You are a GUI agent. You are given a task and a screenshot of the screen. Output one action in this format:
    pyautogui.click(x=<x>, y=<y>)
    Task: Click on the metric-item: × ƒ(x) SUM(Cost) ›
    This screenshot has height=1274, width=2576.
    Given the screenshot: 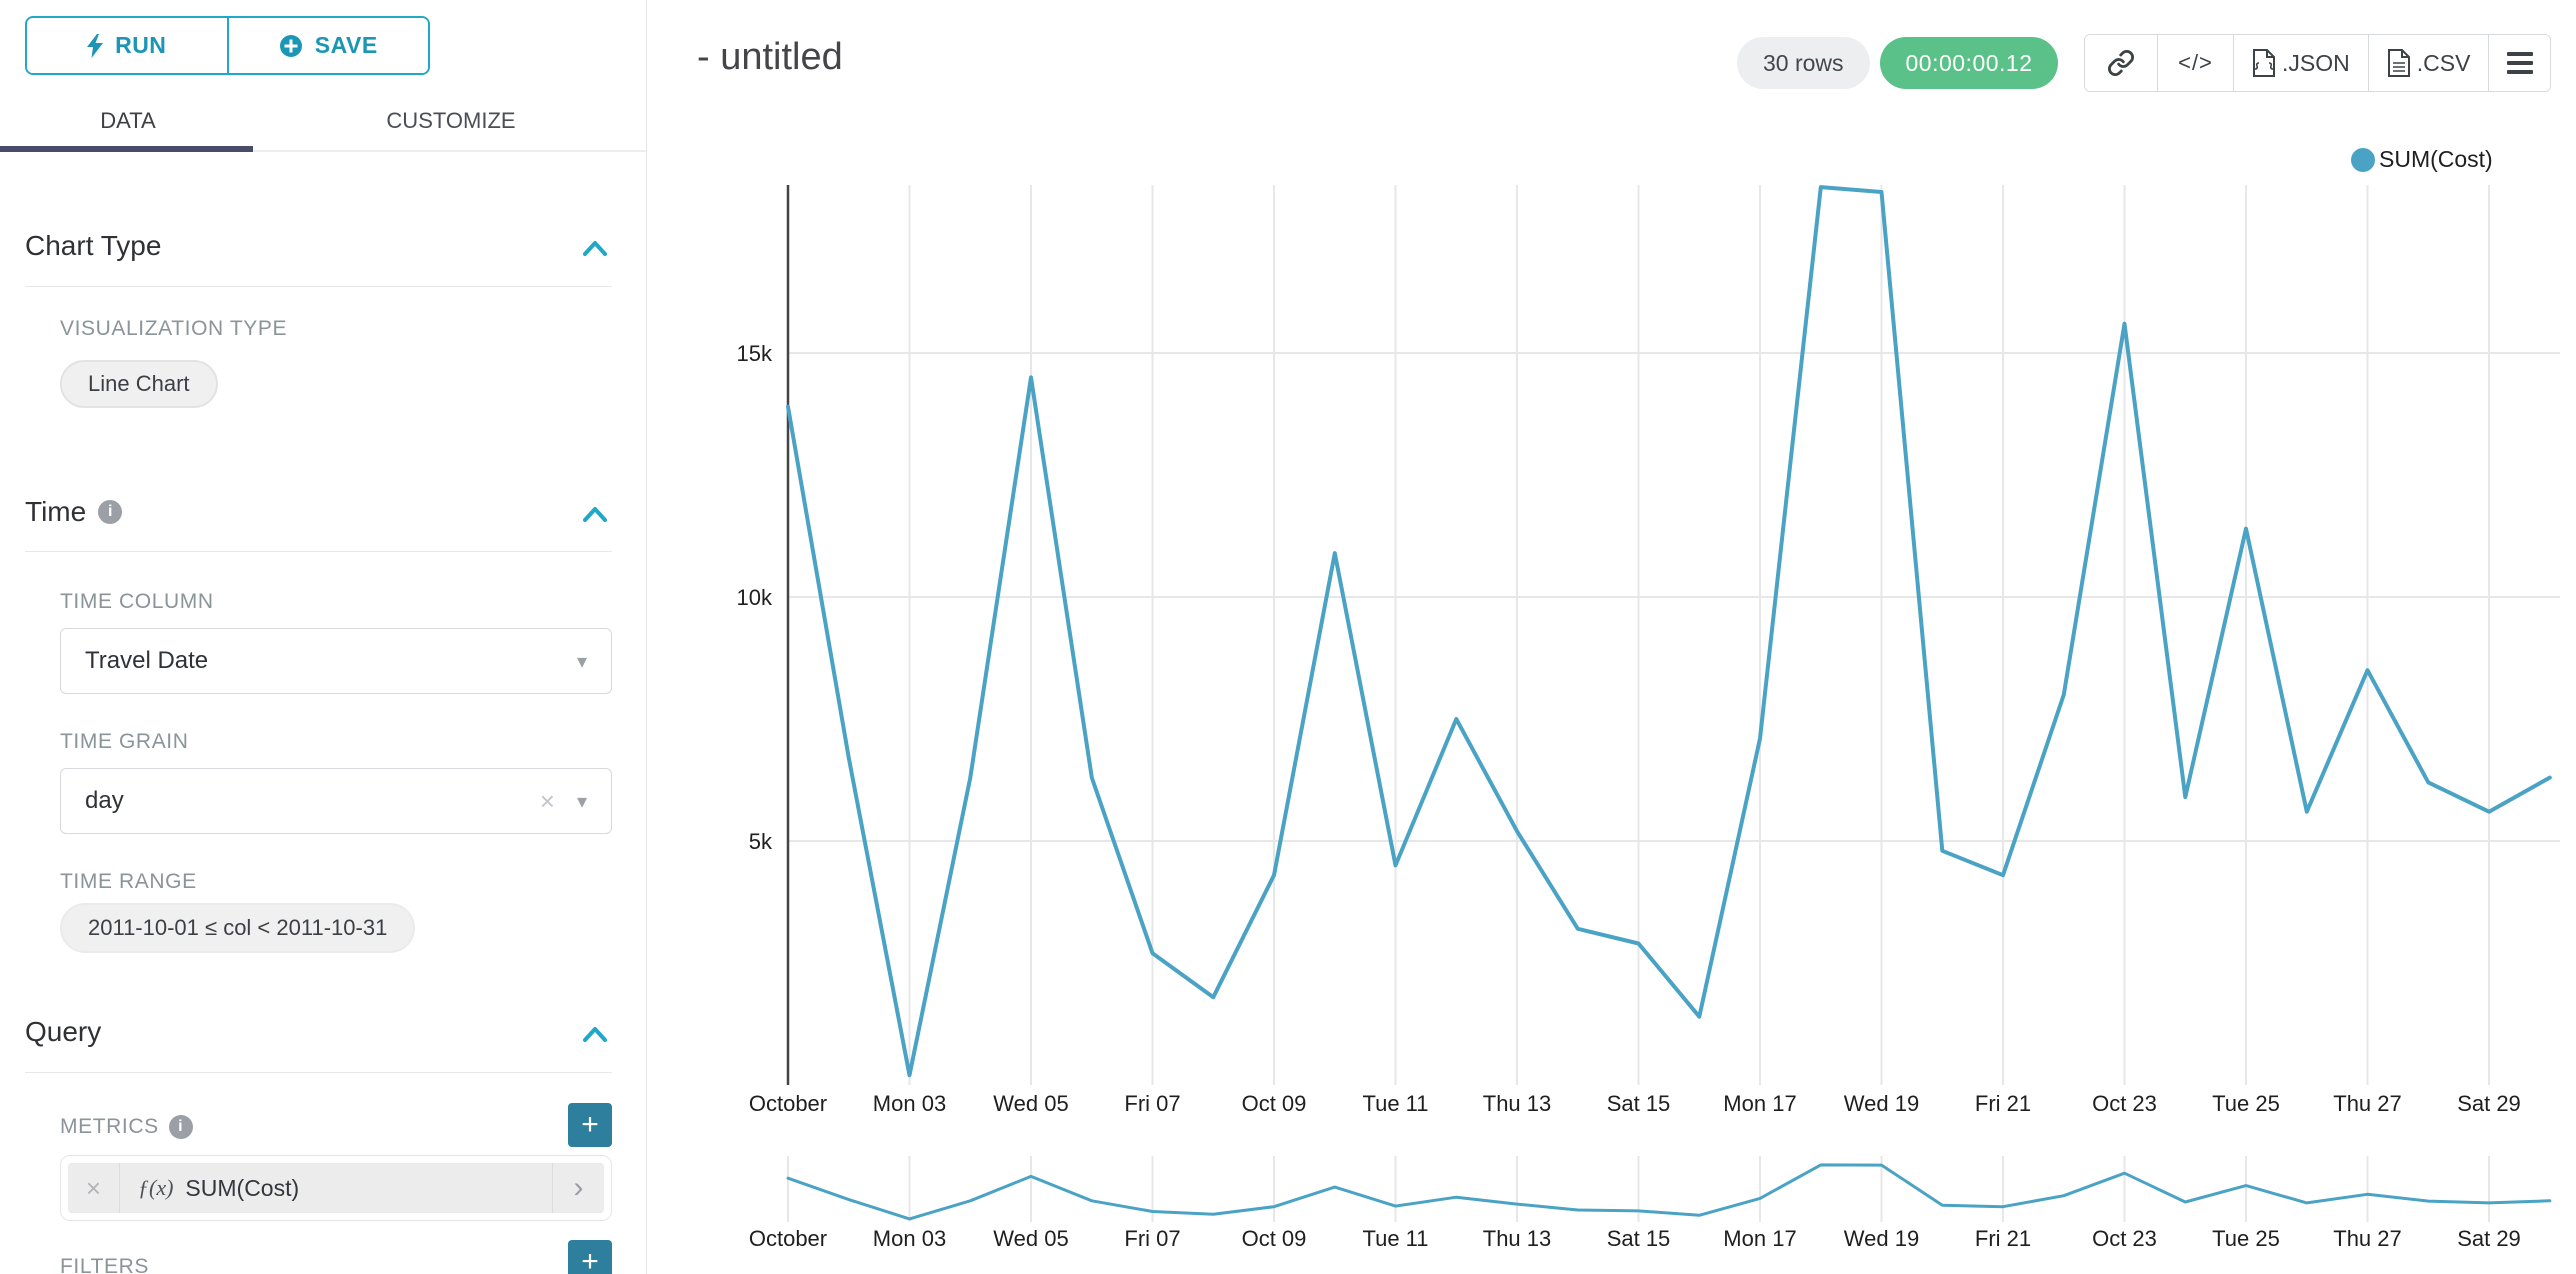 What is the action you would take?
    pyautogui.click(x=336, y=1188)
    